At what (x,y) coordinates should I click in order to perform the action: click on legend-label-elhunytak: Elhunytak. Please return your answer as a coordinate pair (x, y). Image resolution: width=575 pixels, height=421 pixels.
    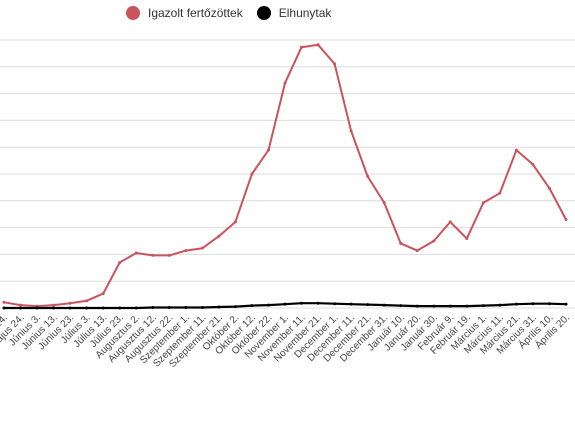
    Looking at the image, I should click on (305, 13).